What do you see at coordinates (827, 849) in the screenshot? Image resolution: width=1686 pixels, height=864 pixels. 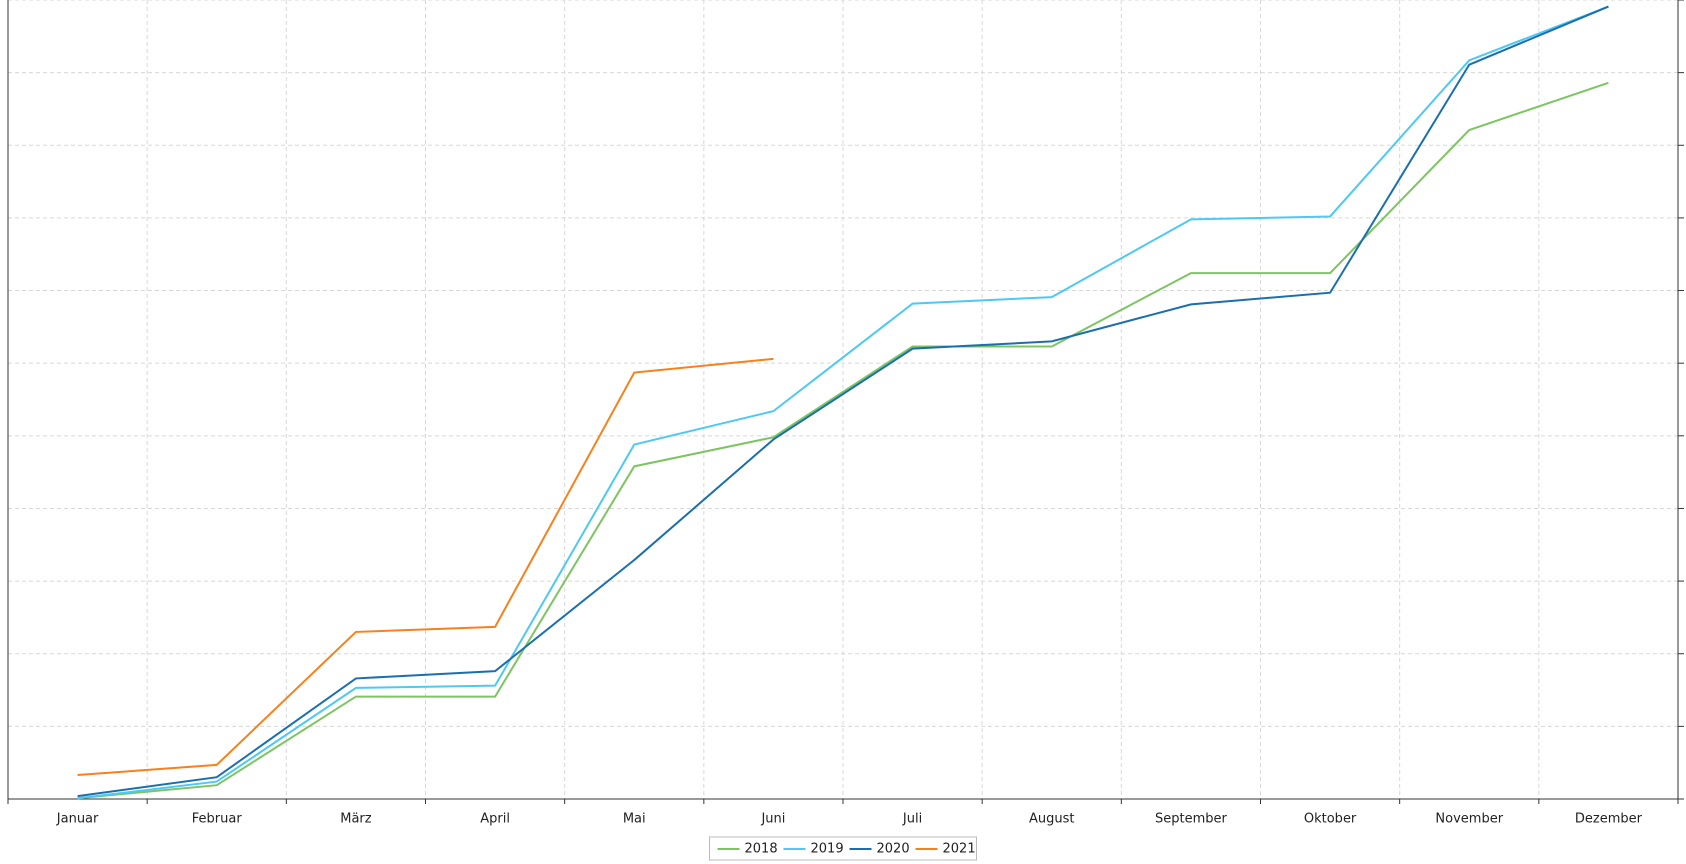 I see `legend-label: 2019` at bounding box center [827, 849].